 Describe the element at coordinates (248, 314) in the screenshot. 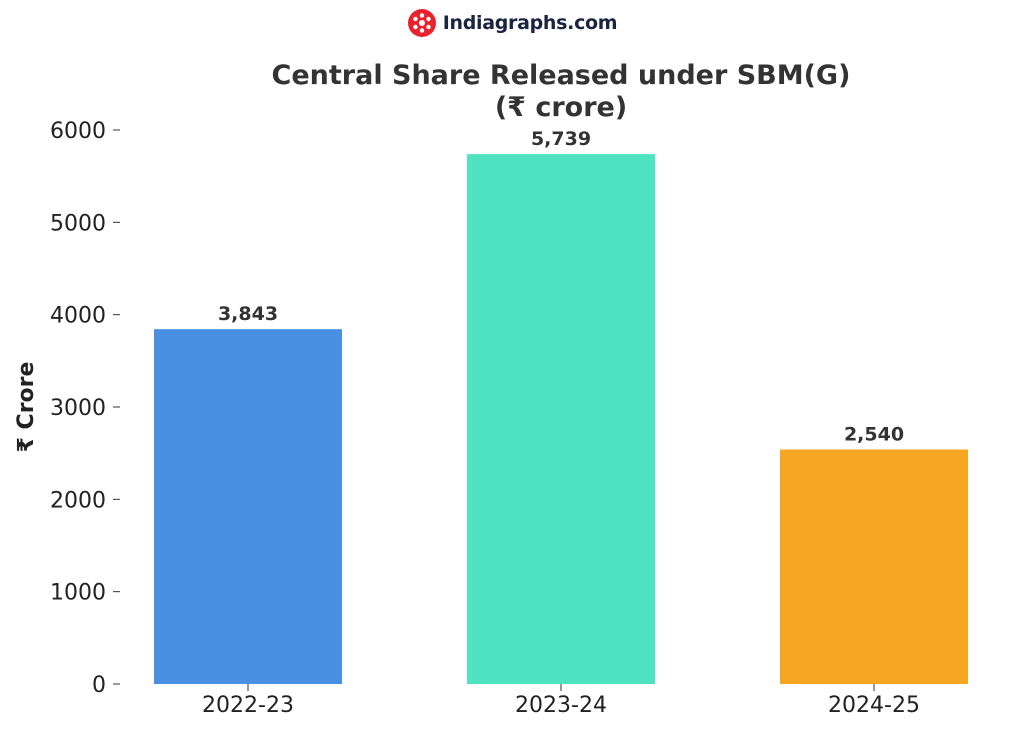

I see `value-label-2022-23: 3,843` at that location.